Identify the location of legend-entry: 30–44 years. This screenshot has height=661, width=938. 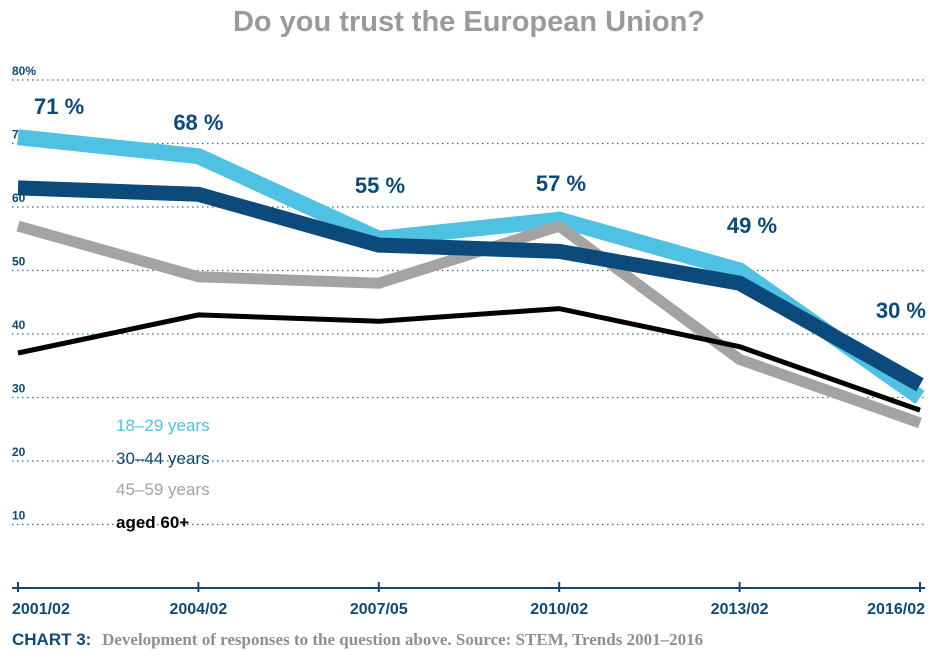
(163, 458).